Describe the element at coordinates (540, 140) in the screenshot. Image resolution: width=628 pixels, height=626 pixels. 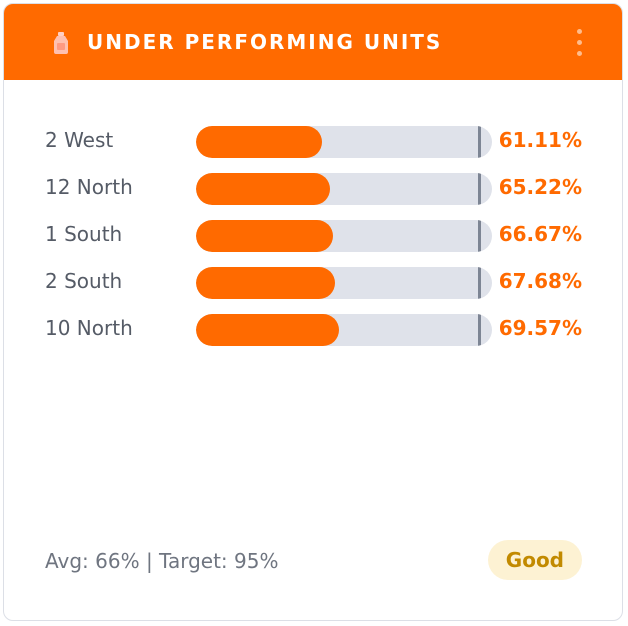
I see `unit-value: 61.11%` at that location.